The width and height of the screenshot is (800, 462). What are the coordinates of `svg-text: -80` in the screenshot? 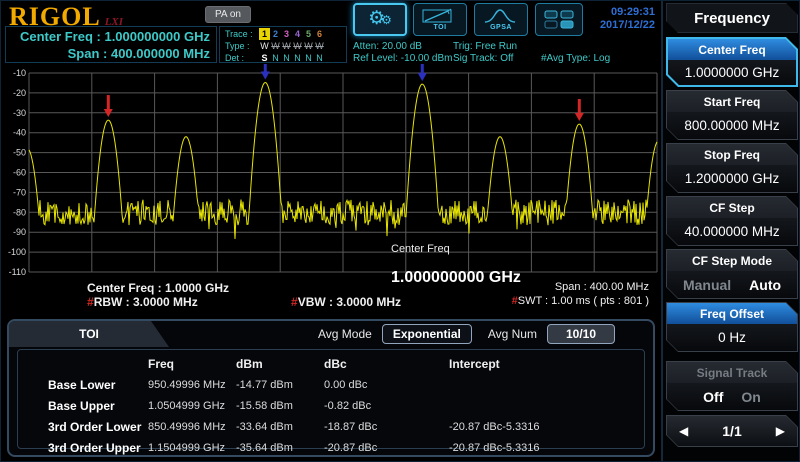 It's located at (19, 212).